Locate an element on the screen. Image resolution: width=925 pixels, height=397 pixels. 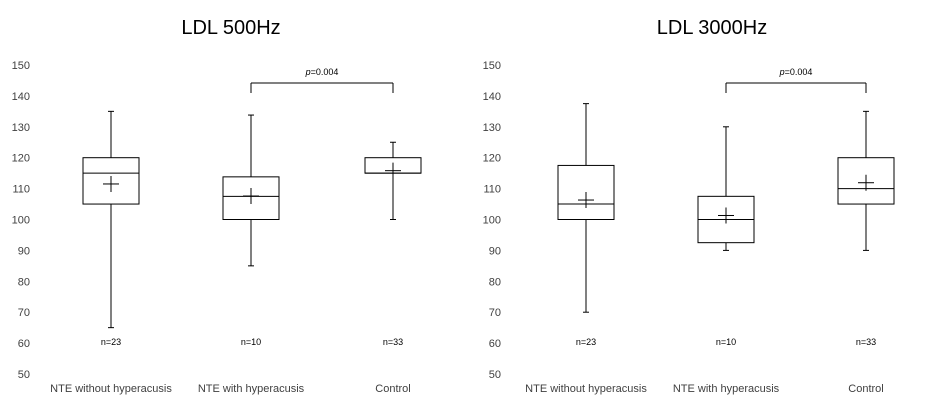
chart-title: LDL 3000Hz is located at coordinates (712, 28).